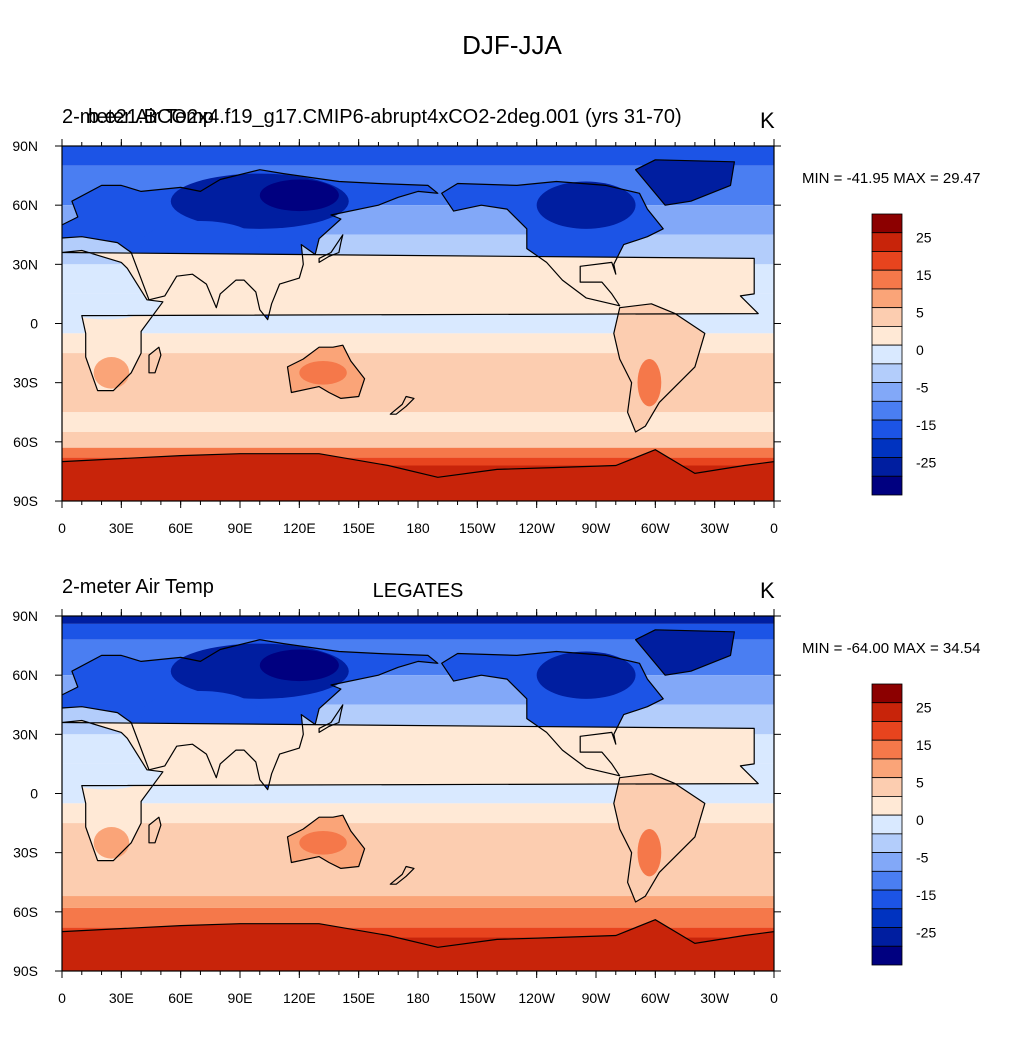 The width and height of the screenshot is (1024, 1040). What do you see at coordinates (418, 591) in the screenshot?
I see `panel-center-label: LEGATES` at bounding box center [418, 591].